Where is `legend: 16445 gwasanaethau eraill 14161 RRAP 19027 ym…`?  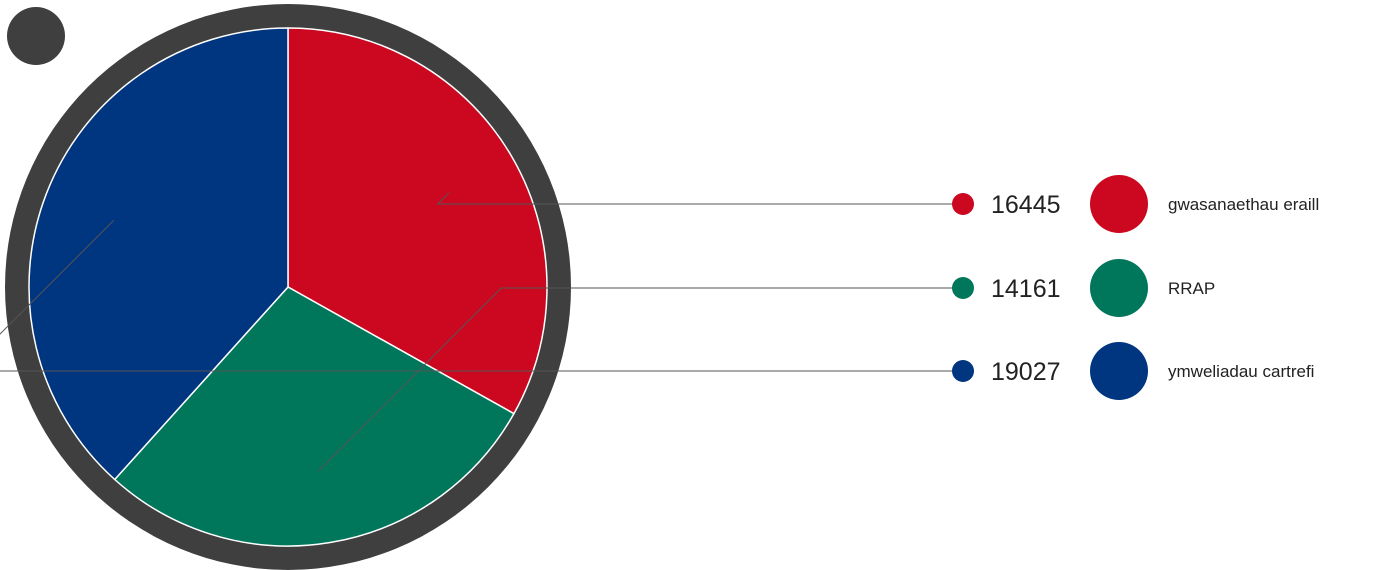
legend: 16445 gwasanaethau eraill 14161 RRAP 19027 ym… is located at coordinates (1135, 287).